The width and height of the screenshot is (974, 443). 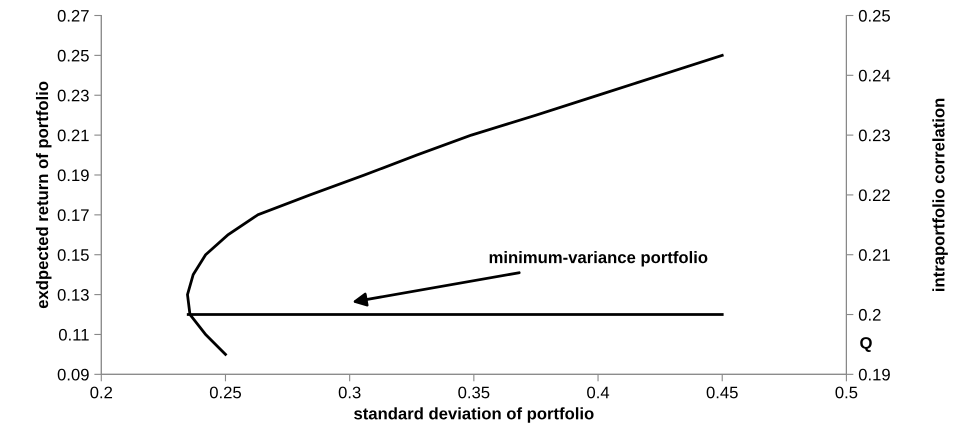 I want to click on y-tick-label: 0.21, so click(x=73, y=136).